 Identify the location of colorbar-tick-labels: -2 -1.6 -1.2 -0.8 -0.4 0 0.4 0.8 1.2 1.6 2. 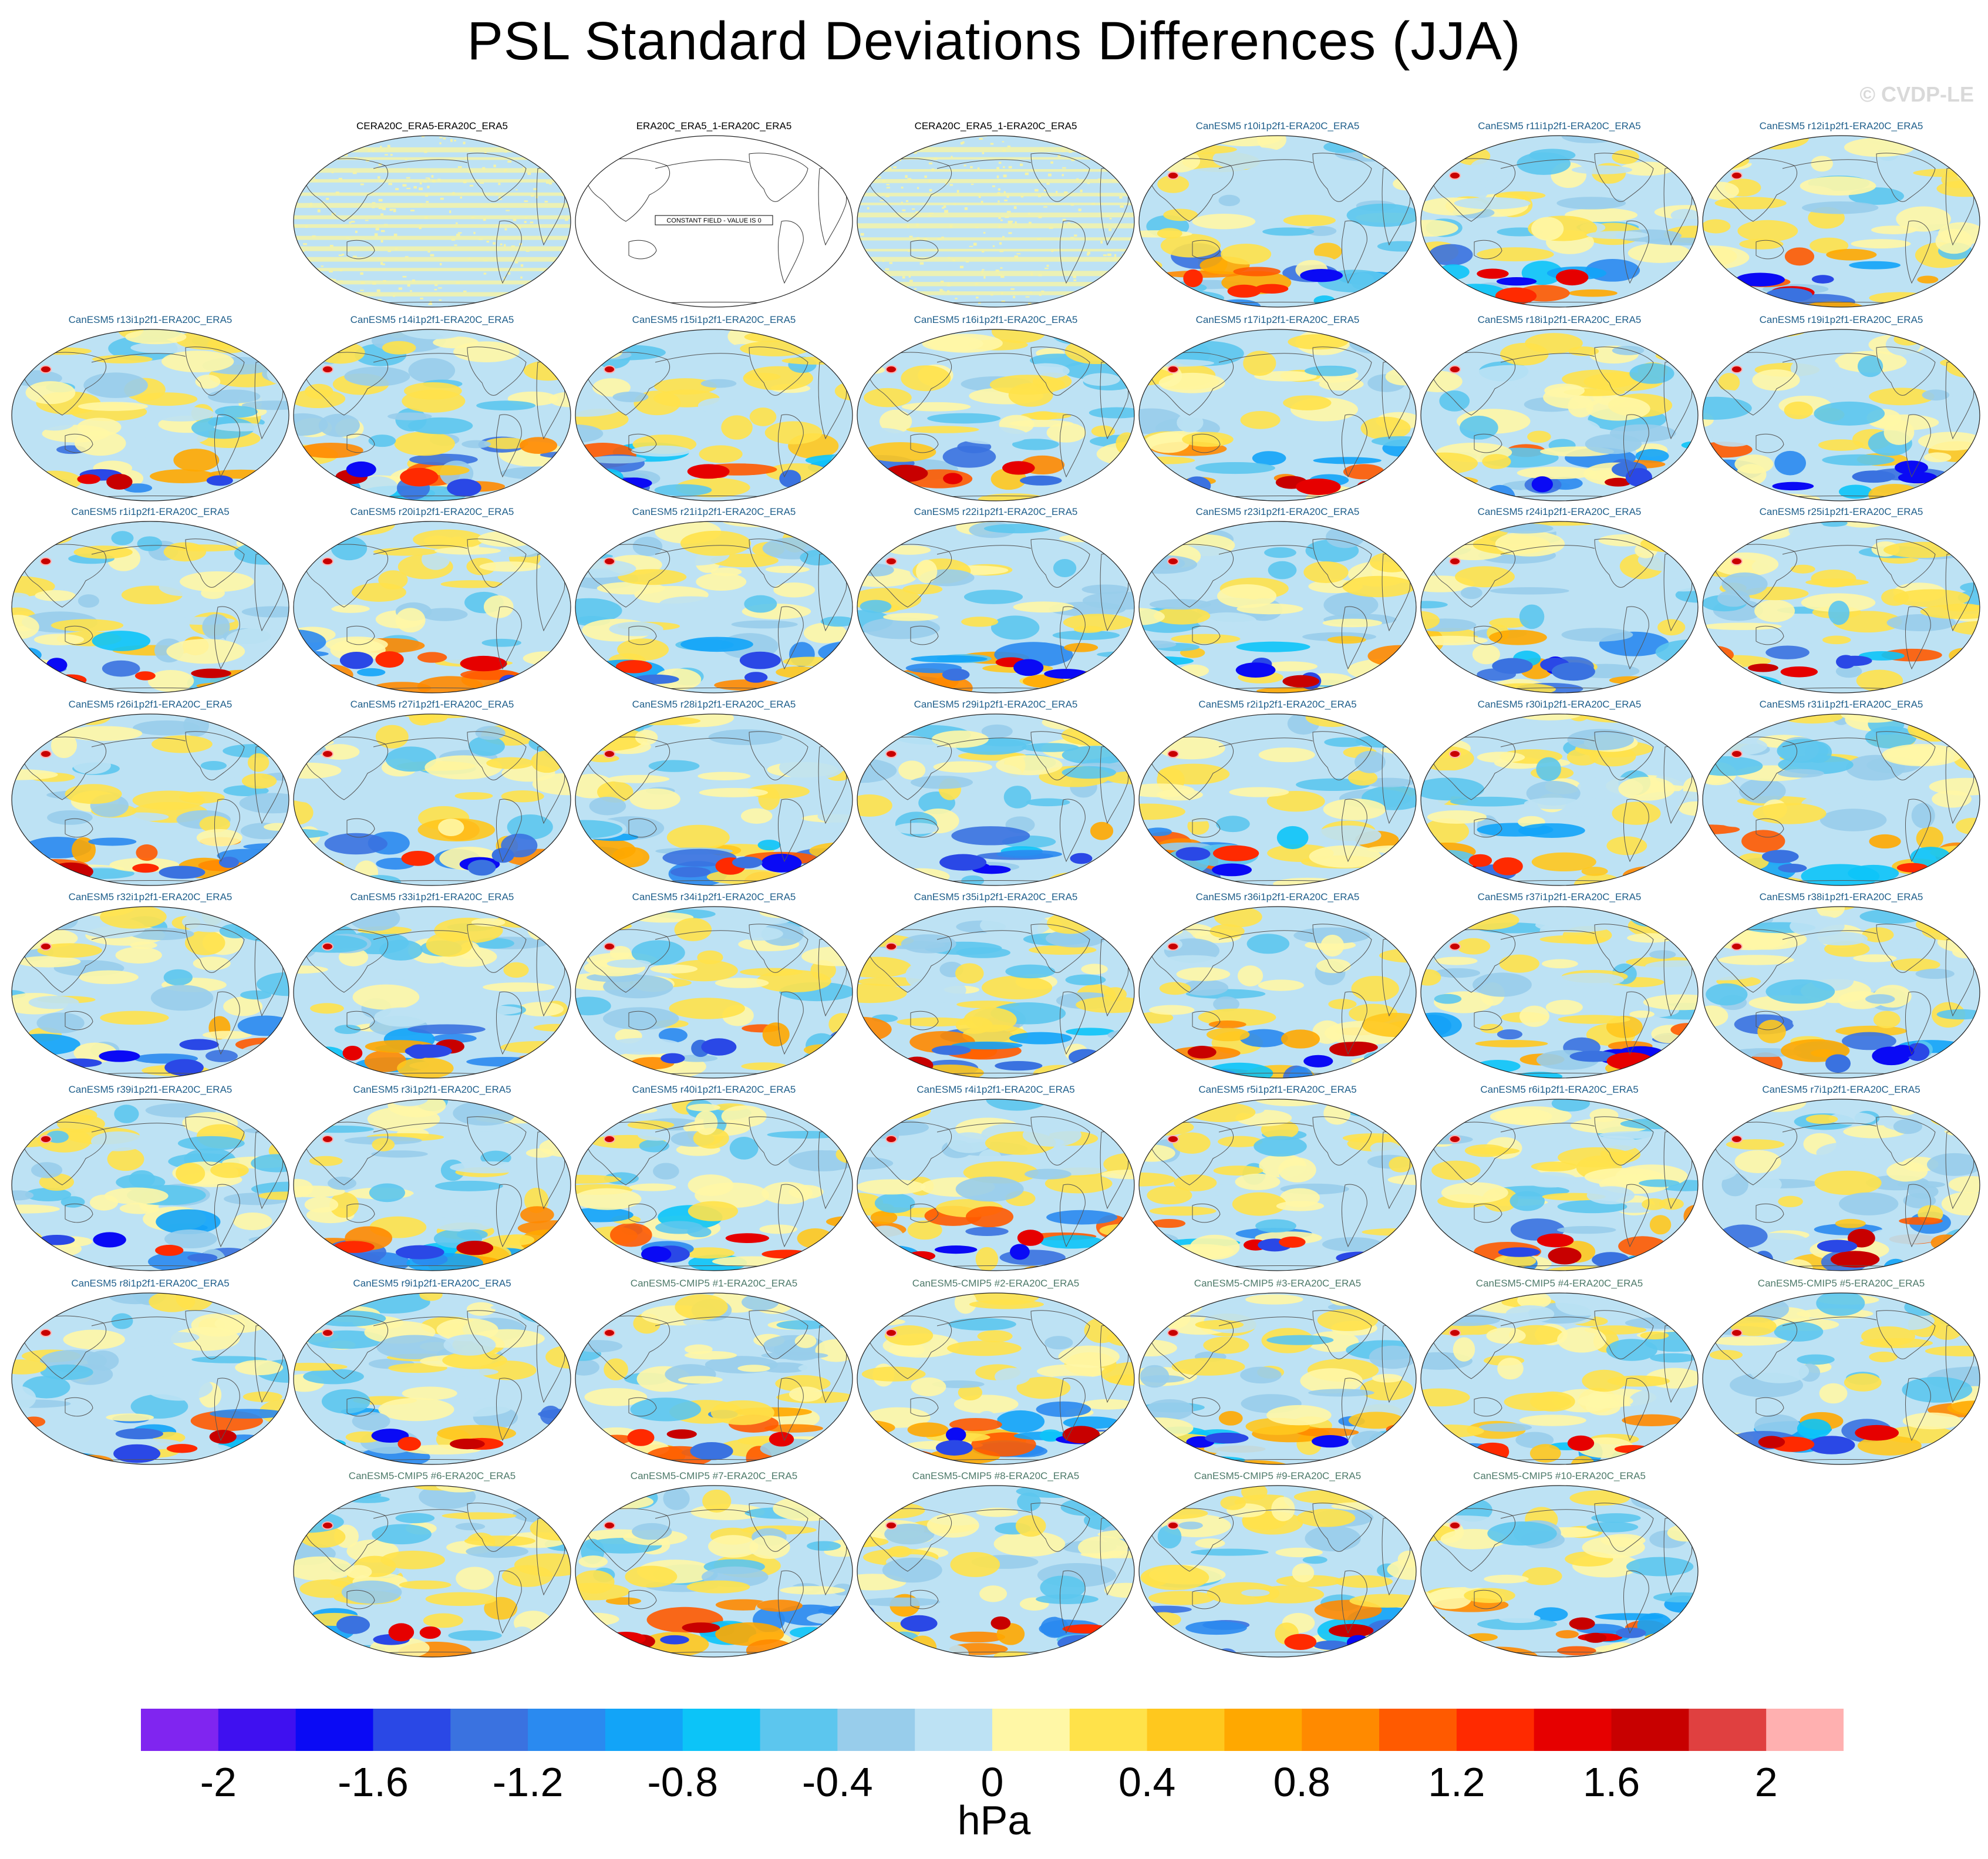
(993, 1785).